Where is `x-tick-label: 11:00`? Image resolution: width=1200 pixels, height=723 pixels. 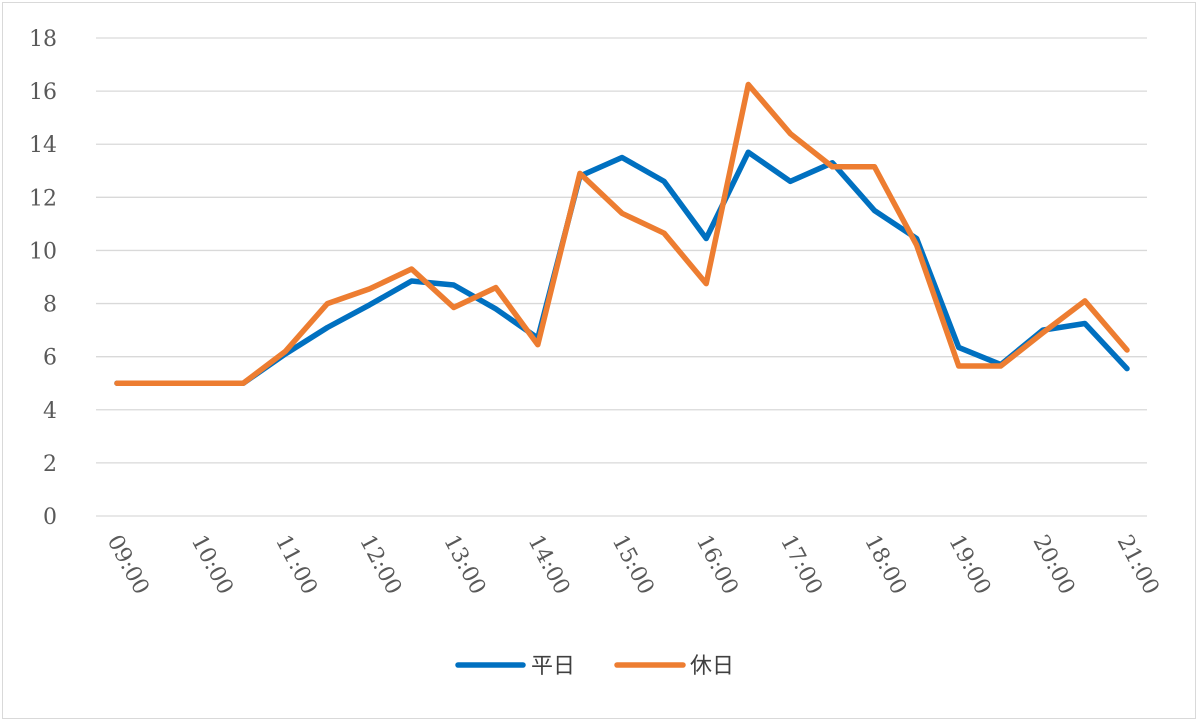
x-tick-label: 11:00 is located at coordinates (296, 565).